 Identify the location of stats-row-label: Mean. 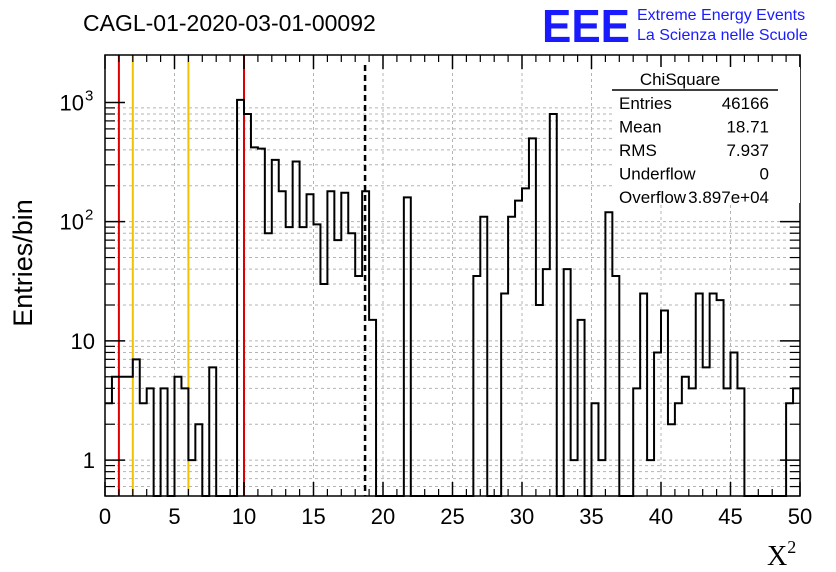
(640, 127).